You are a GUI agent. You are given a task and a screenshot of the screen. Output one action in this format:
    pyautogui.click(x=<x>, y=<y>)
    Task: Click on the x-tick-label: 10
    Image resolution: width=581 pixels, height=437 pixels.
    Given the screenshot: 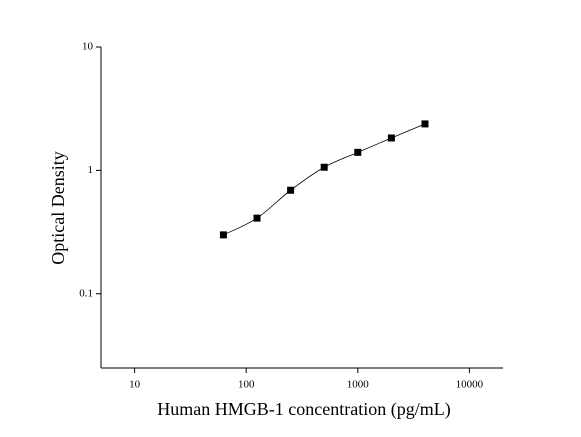 What is the action you would take?
    pyautogui.click(x=135, y=385)
    